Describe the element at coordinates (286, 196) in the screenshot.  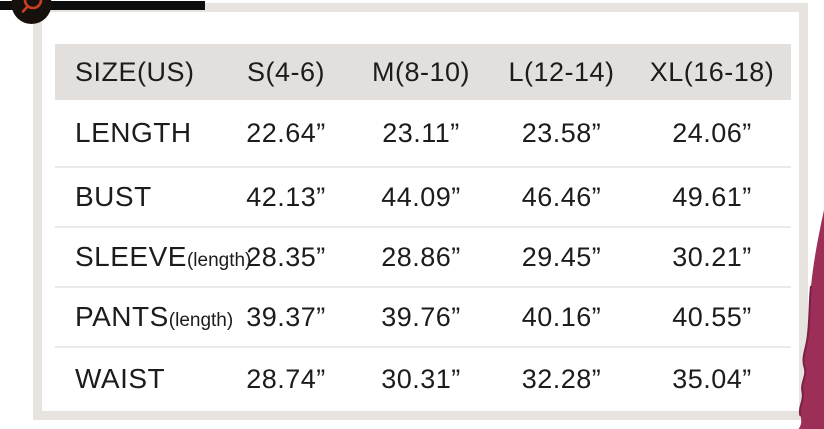
I see `measurement-cell: 42.13”` at that location.